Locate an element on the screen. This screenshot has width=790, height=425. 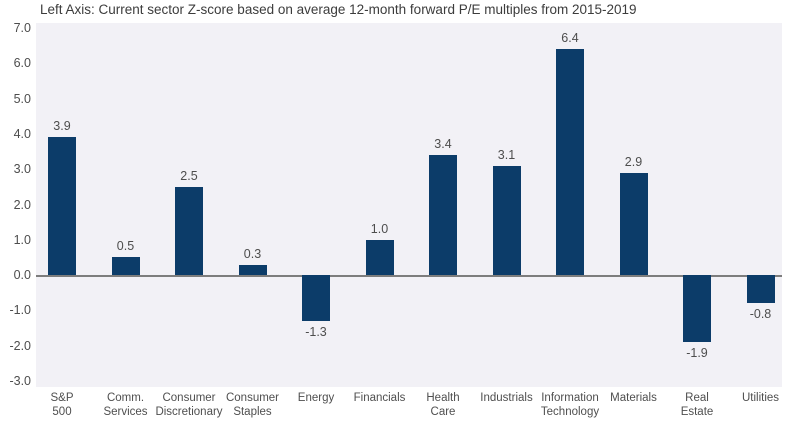
bar-real-estate is located at coordinates (697, 309).